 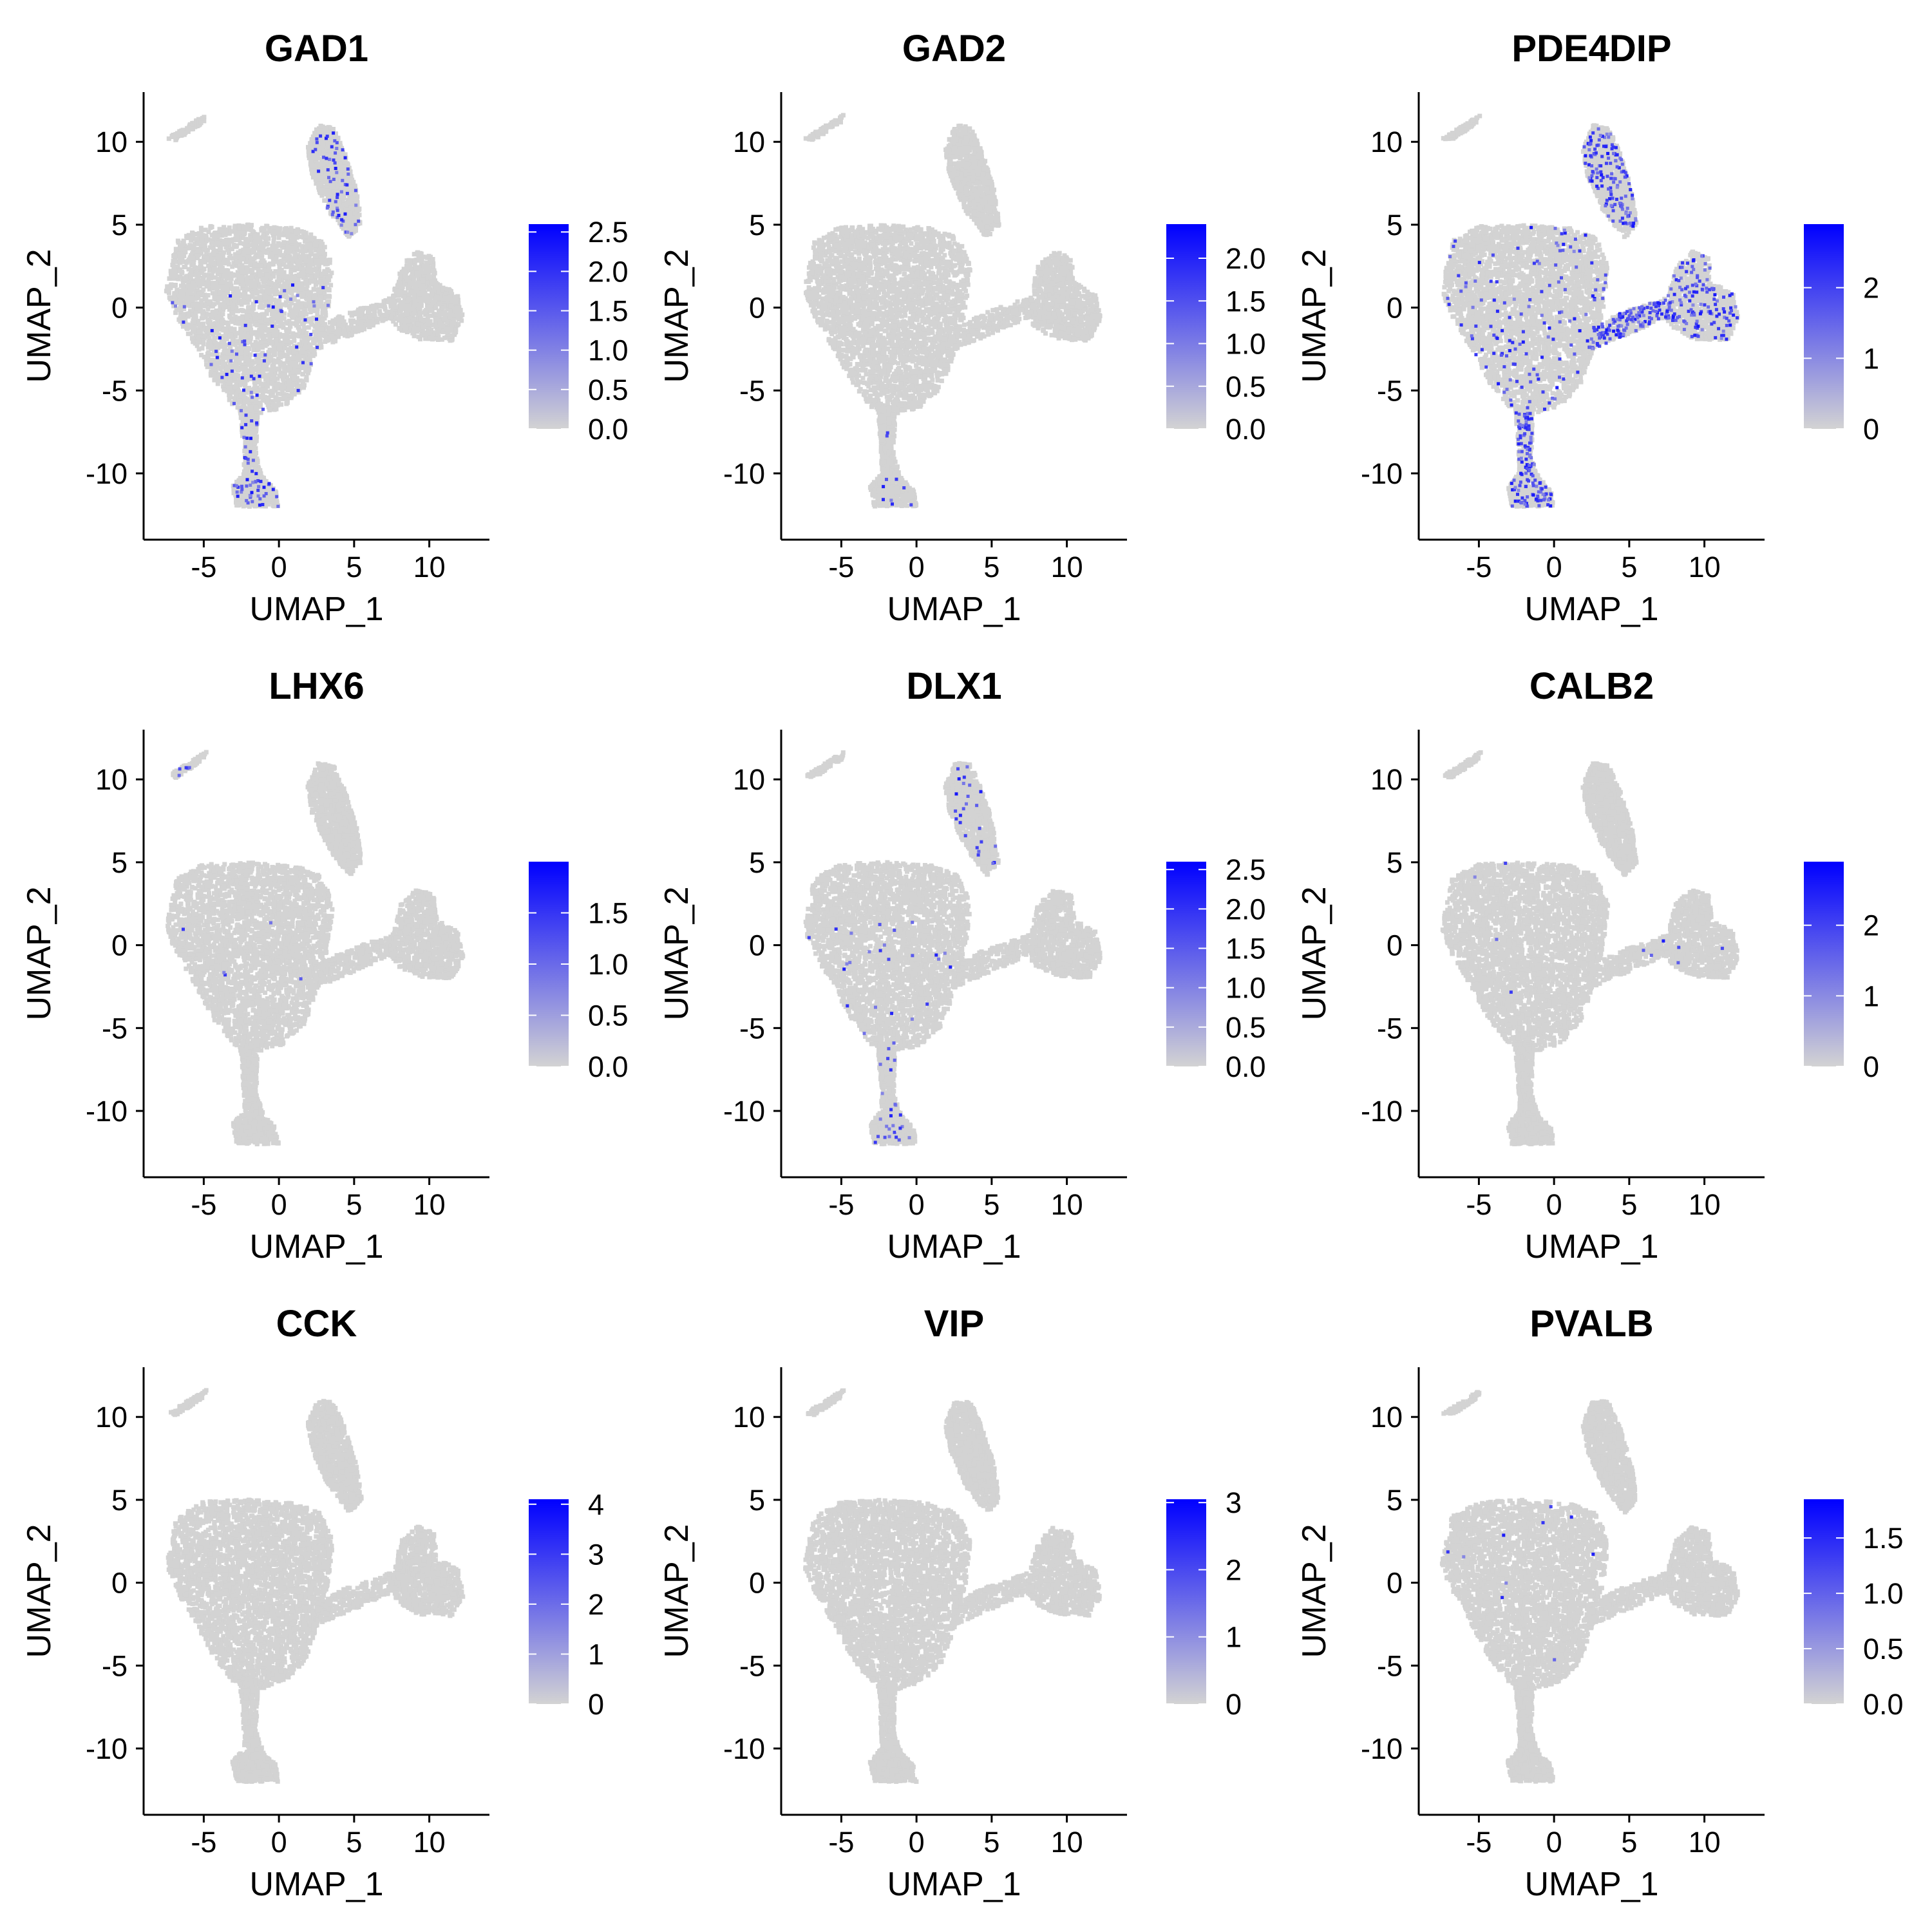 What do you see at coordinates (314, 312) in the screenshot?
I see `cell-cloud` at bounding box center [314, 312].